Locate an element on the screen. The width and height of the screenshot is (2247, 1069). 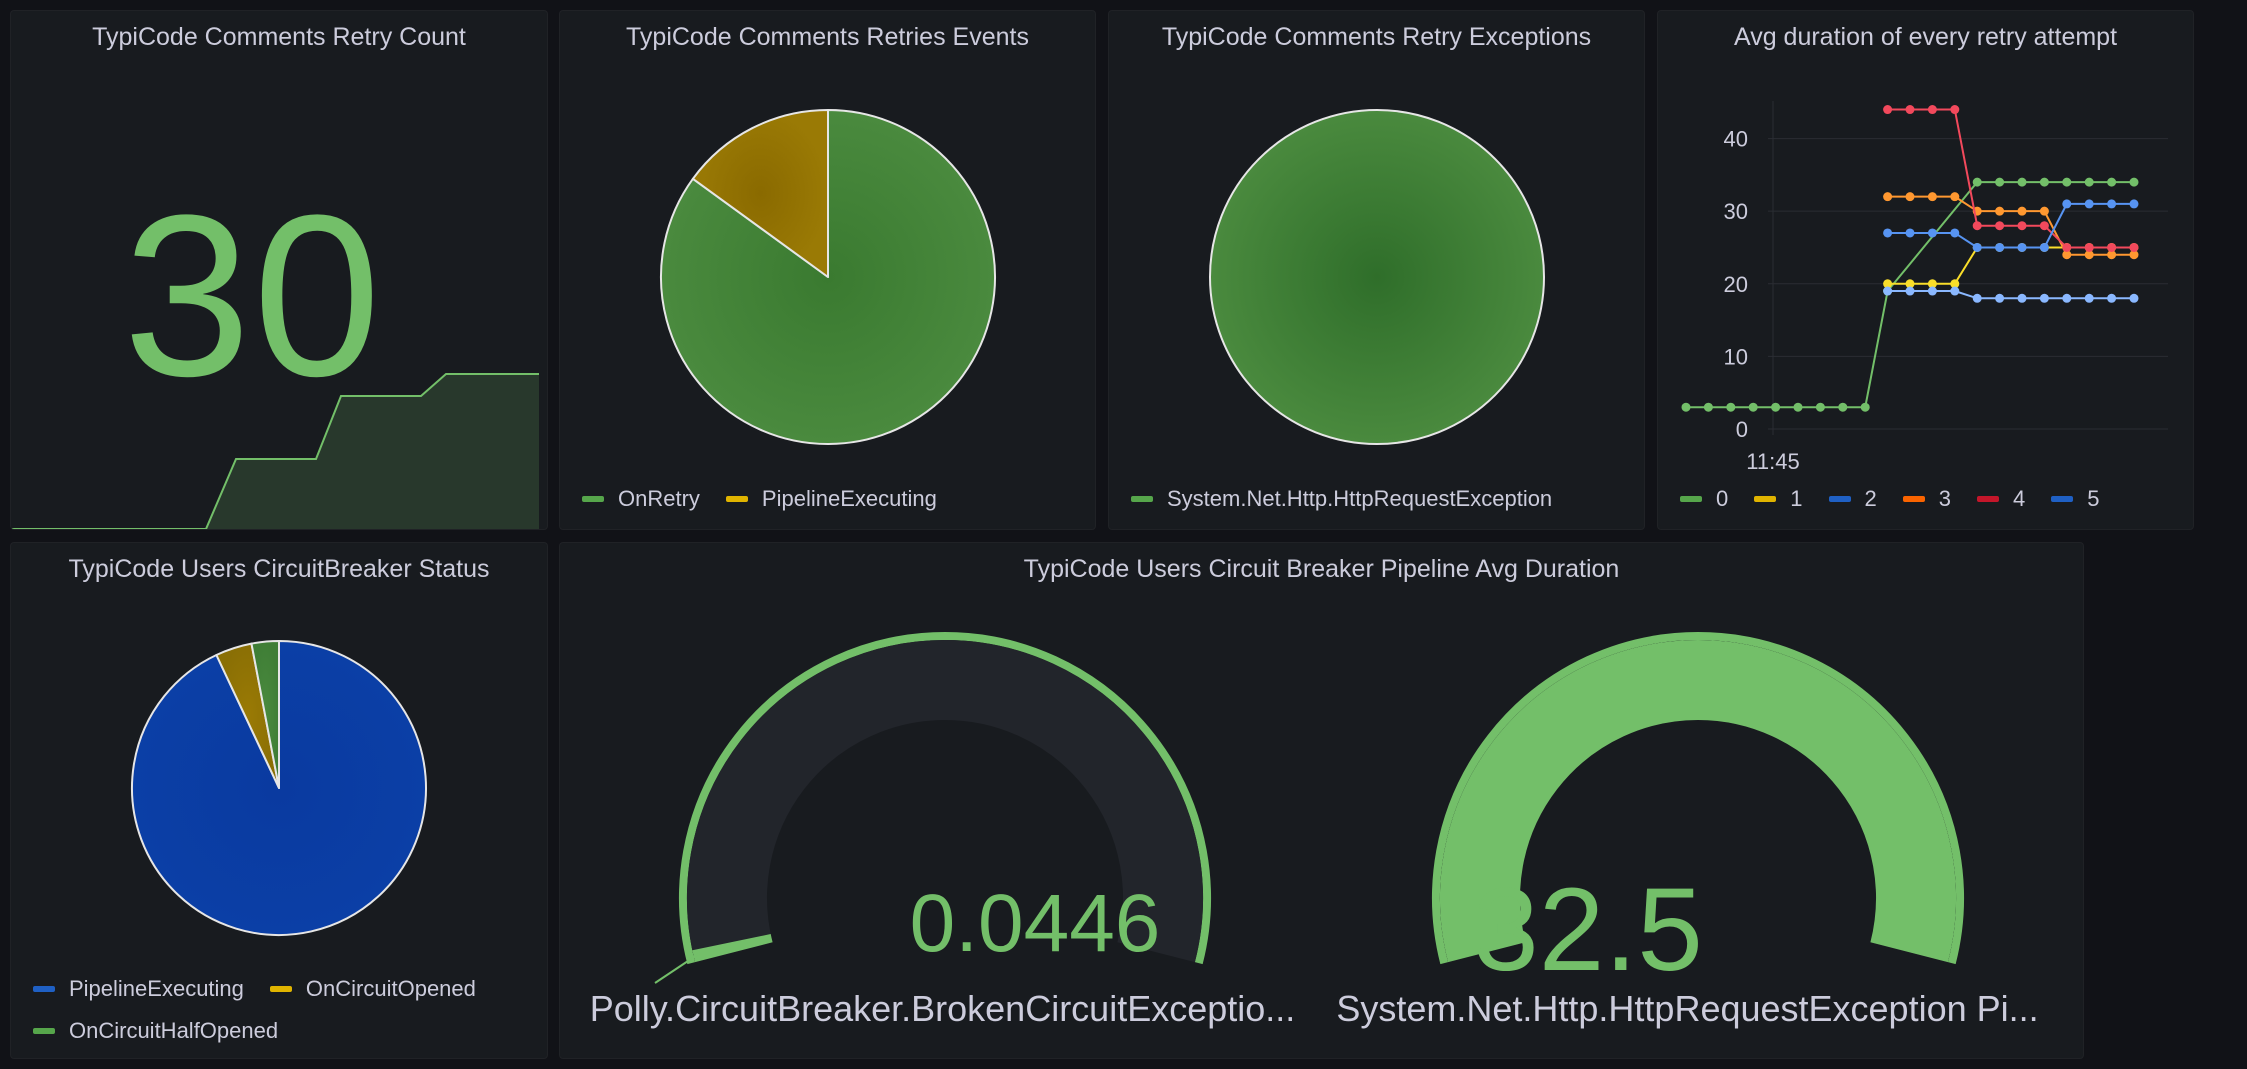
series-line is located at coordinates (2010, 178).